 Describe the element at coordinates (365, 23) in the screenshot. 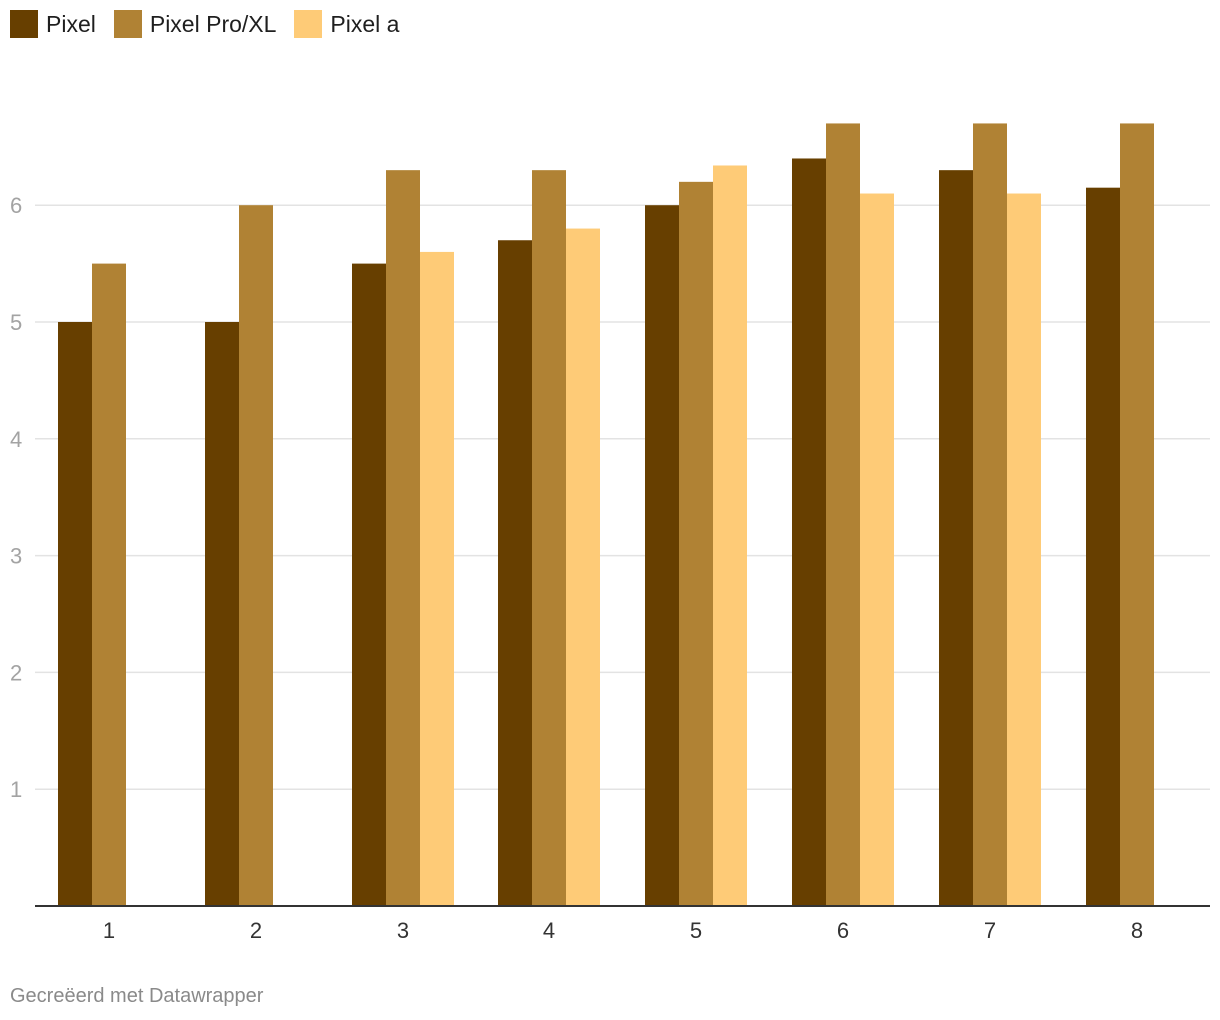

I see `legend-label-pixel-a: Pixel a` at that location.